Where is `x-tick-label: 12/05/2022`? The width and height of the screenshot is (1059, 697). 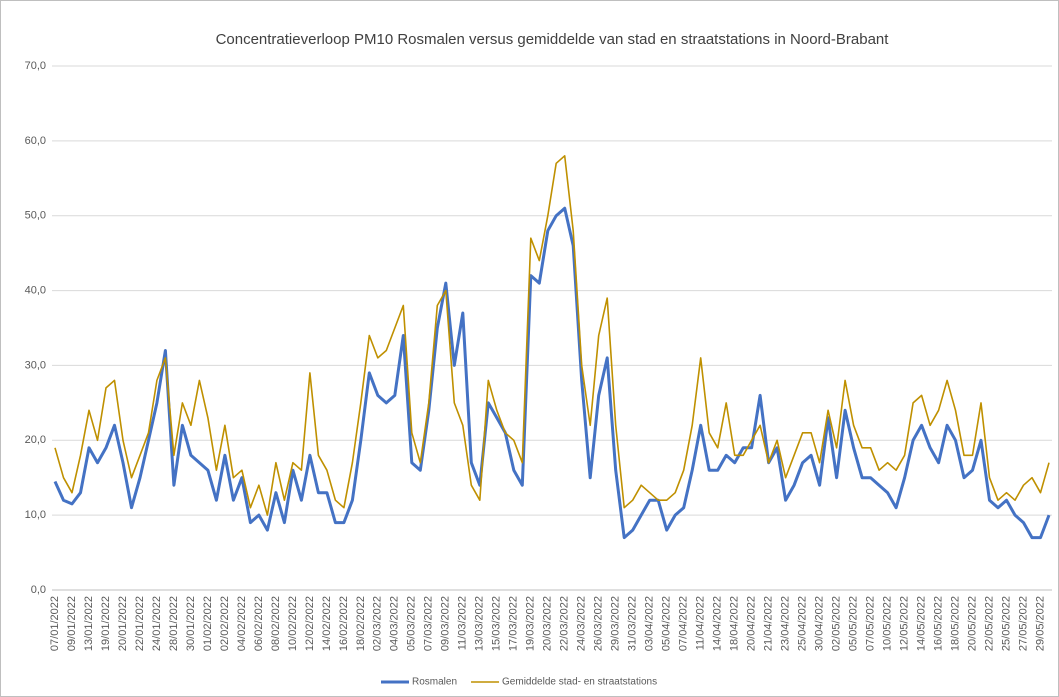
x-tick-label: 12/05/2022 is located at coordinates (904, 623).